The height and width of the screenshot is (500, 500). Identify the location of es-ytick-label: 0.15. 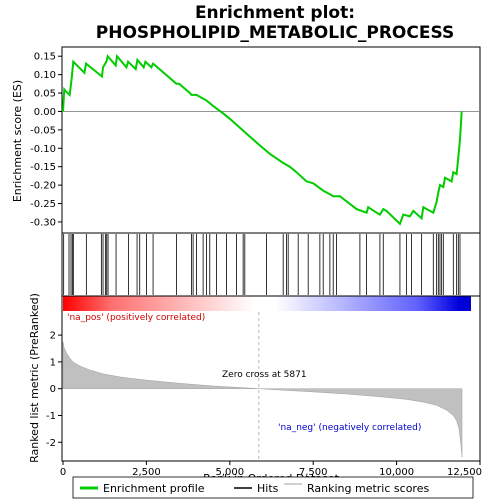
(45, 57).